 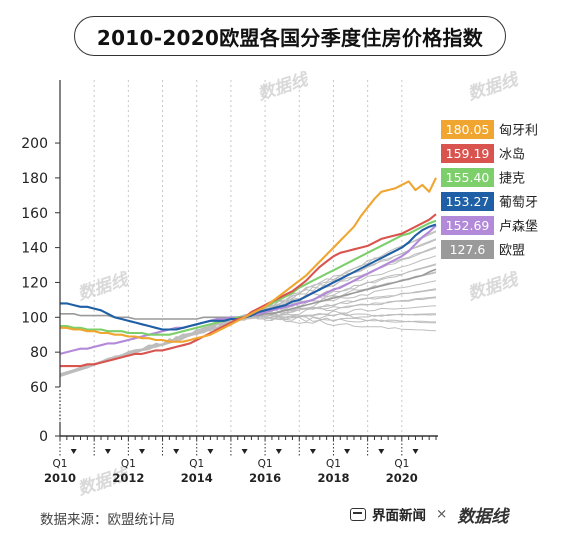 What do you see at coordinates (34, 144) in the screenshot?
I see `y-tick-label: 200` at bounding box center [34, 144].